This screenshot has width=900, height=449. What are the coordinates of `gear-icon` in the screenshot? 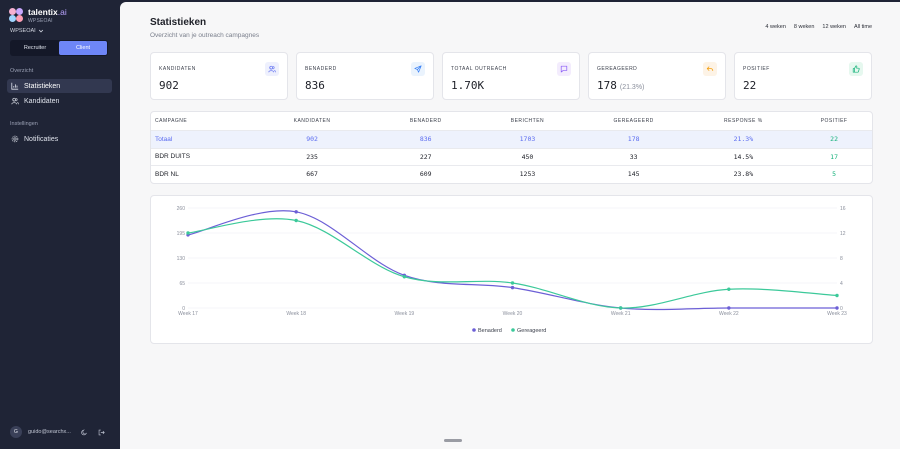 It's located at (15, 139).